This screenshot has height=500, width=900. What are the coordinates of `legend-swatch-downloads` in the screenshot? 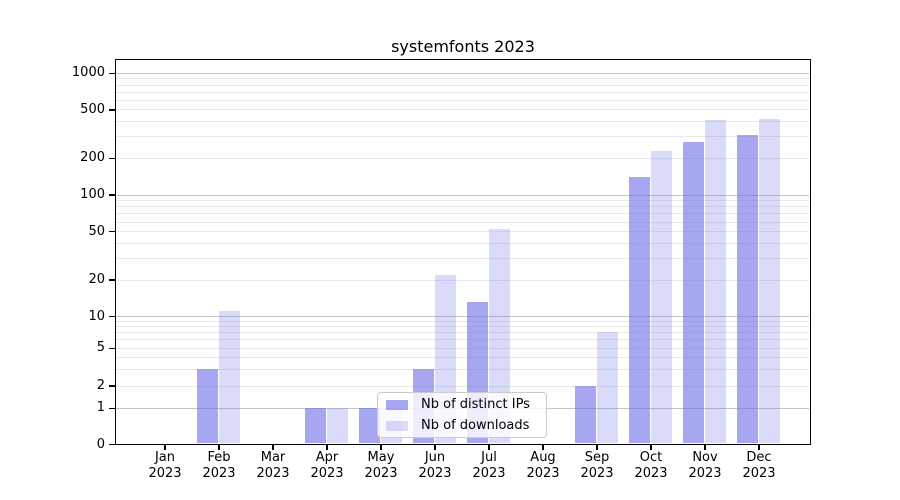 It's located at (397, 425).